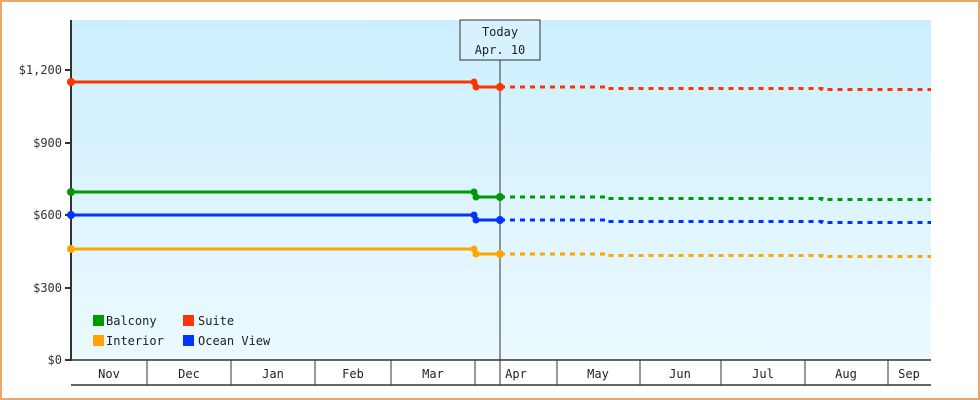  Describe the element at coordinates (500, 40) in the screenshot. I see `today-label-box` at that location.